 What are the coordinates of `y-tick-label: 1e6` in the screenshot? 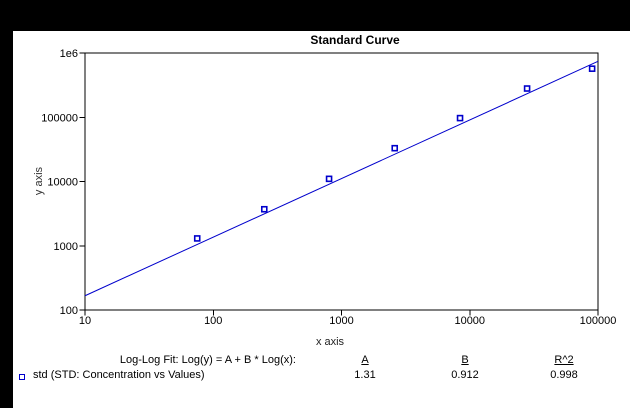 It's located at (69, 54).